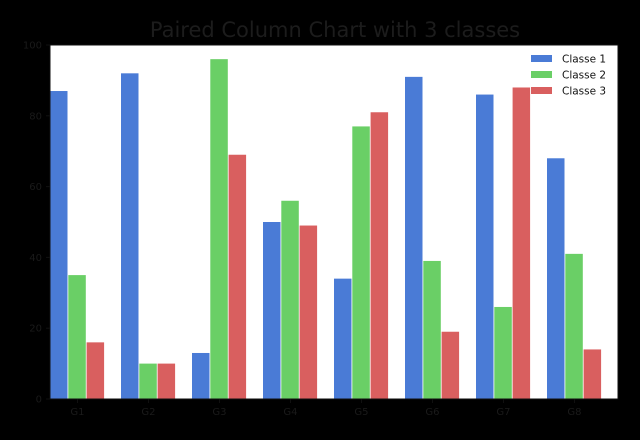 The image size is (640, 440). I want to click on x-tick-label: G1, so click(77, 412).